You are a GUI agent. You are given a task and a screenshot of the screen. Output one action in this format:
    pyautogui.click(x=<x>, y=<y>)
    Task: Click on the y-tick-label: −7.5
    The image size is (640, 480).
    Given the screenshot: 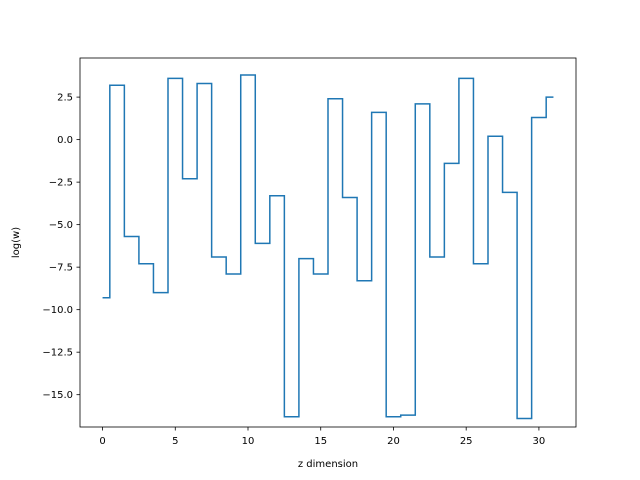 What is the action you would take?
    pyautogui.click(x=61, y=268)
    